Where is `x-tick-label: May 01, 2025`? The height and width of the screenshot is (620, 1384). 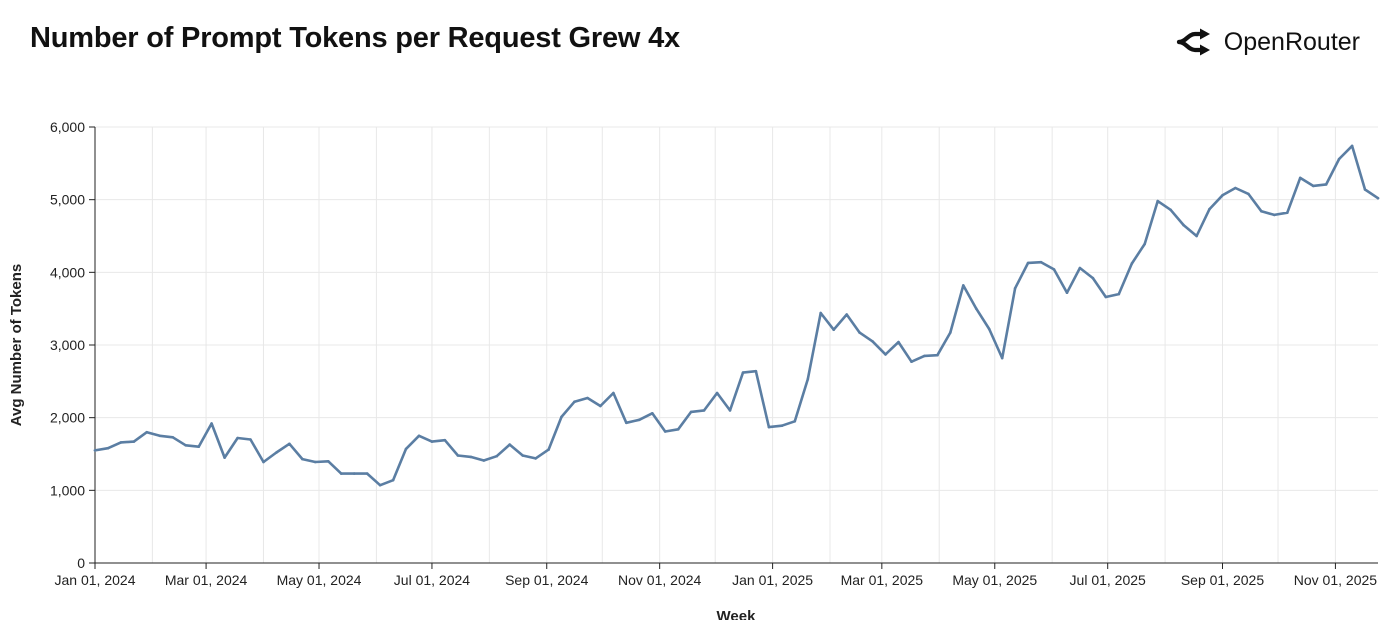
x-tick-label: May 01, 2025 is located at coordinates (994, 580).